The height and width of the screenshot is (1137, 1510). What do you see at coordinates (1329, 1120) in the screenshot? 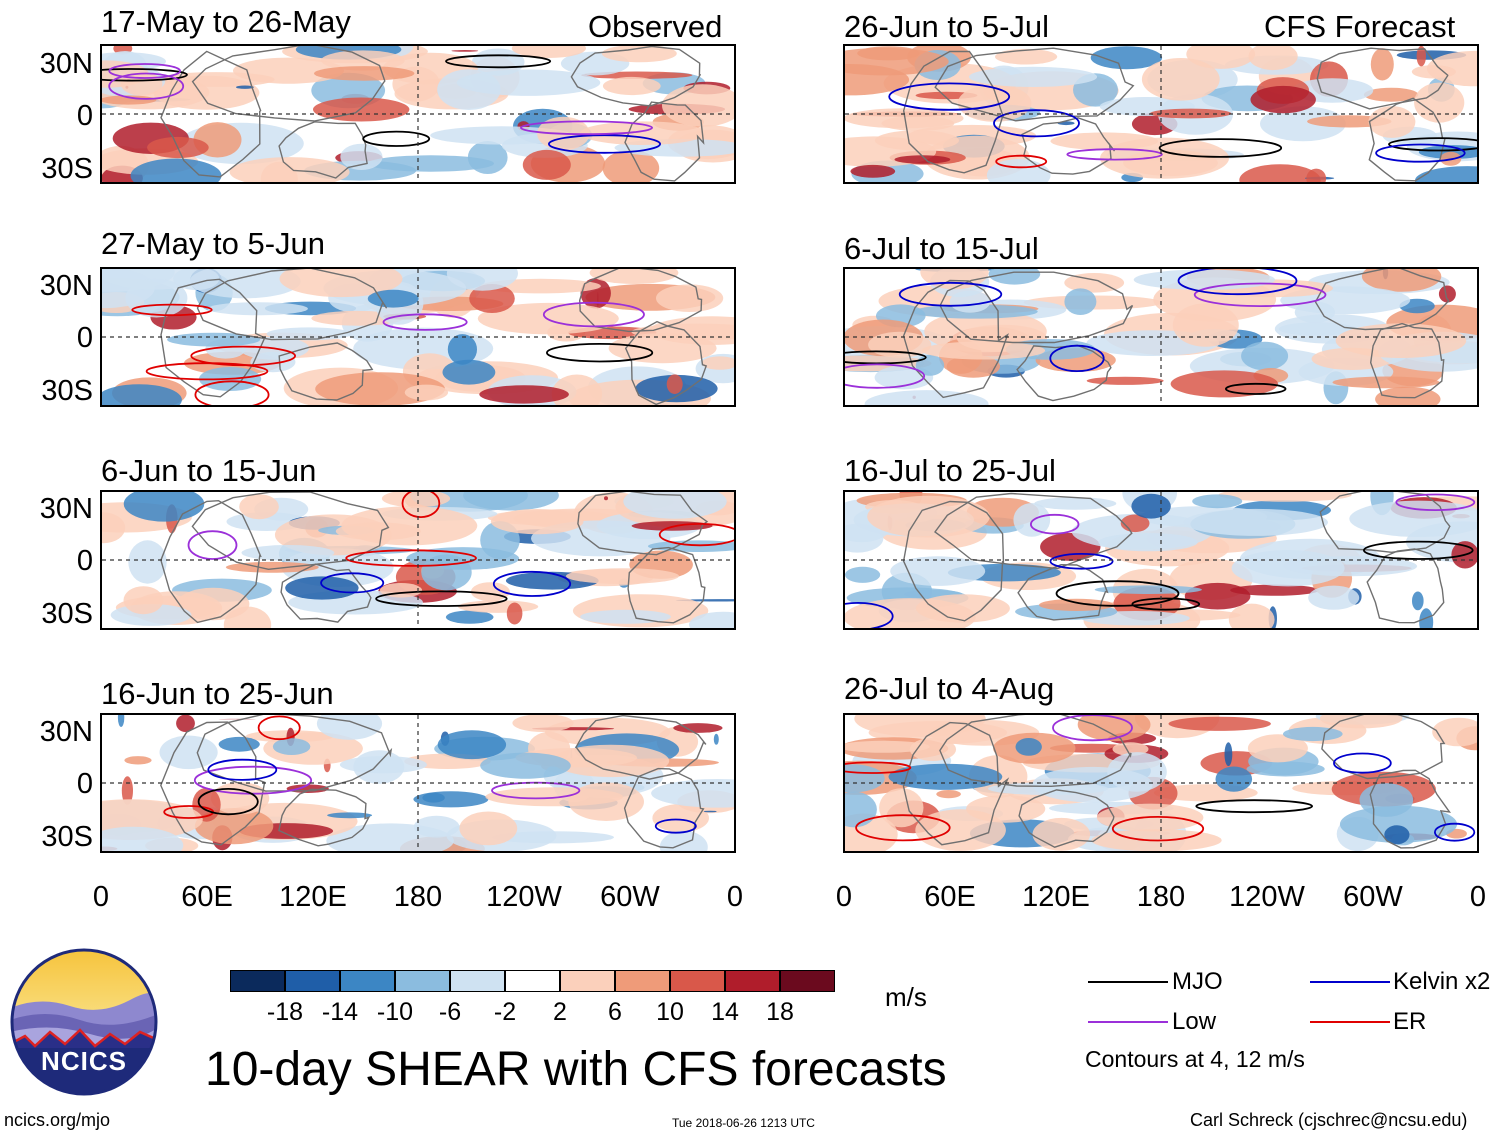
I see `footer-author: Carl Schreck (cjschrec@ncsu.edu)` at bounding box center [1329, 1120].